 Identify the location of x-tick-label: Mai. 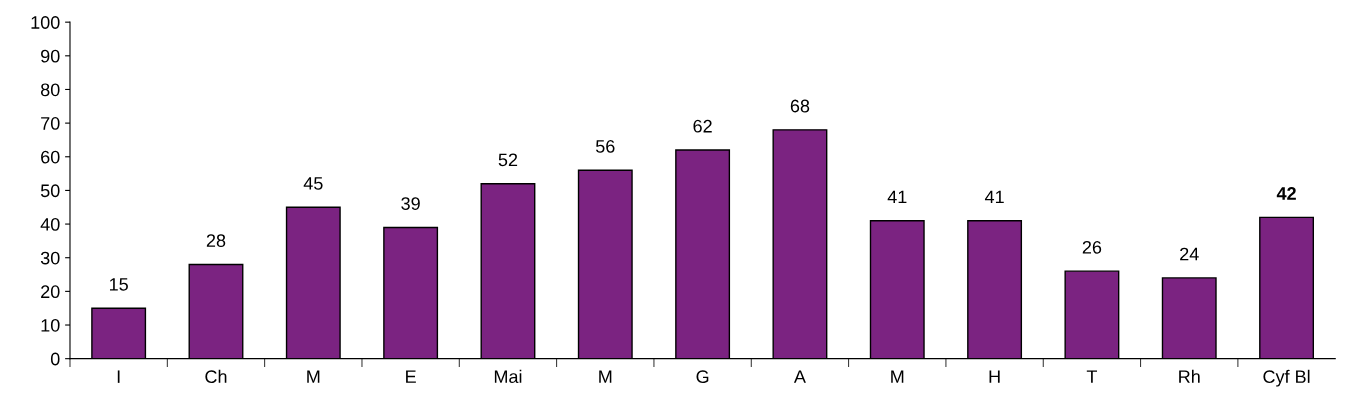
(508, 376).